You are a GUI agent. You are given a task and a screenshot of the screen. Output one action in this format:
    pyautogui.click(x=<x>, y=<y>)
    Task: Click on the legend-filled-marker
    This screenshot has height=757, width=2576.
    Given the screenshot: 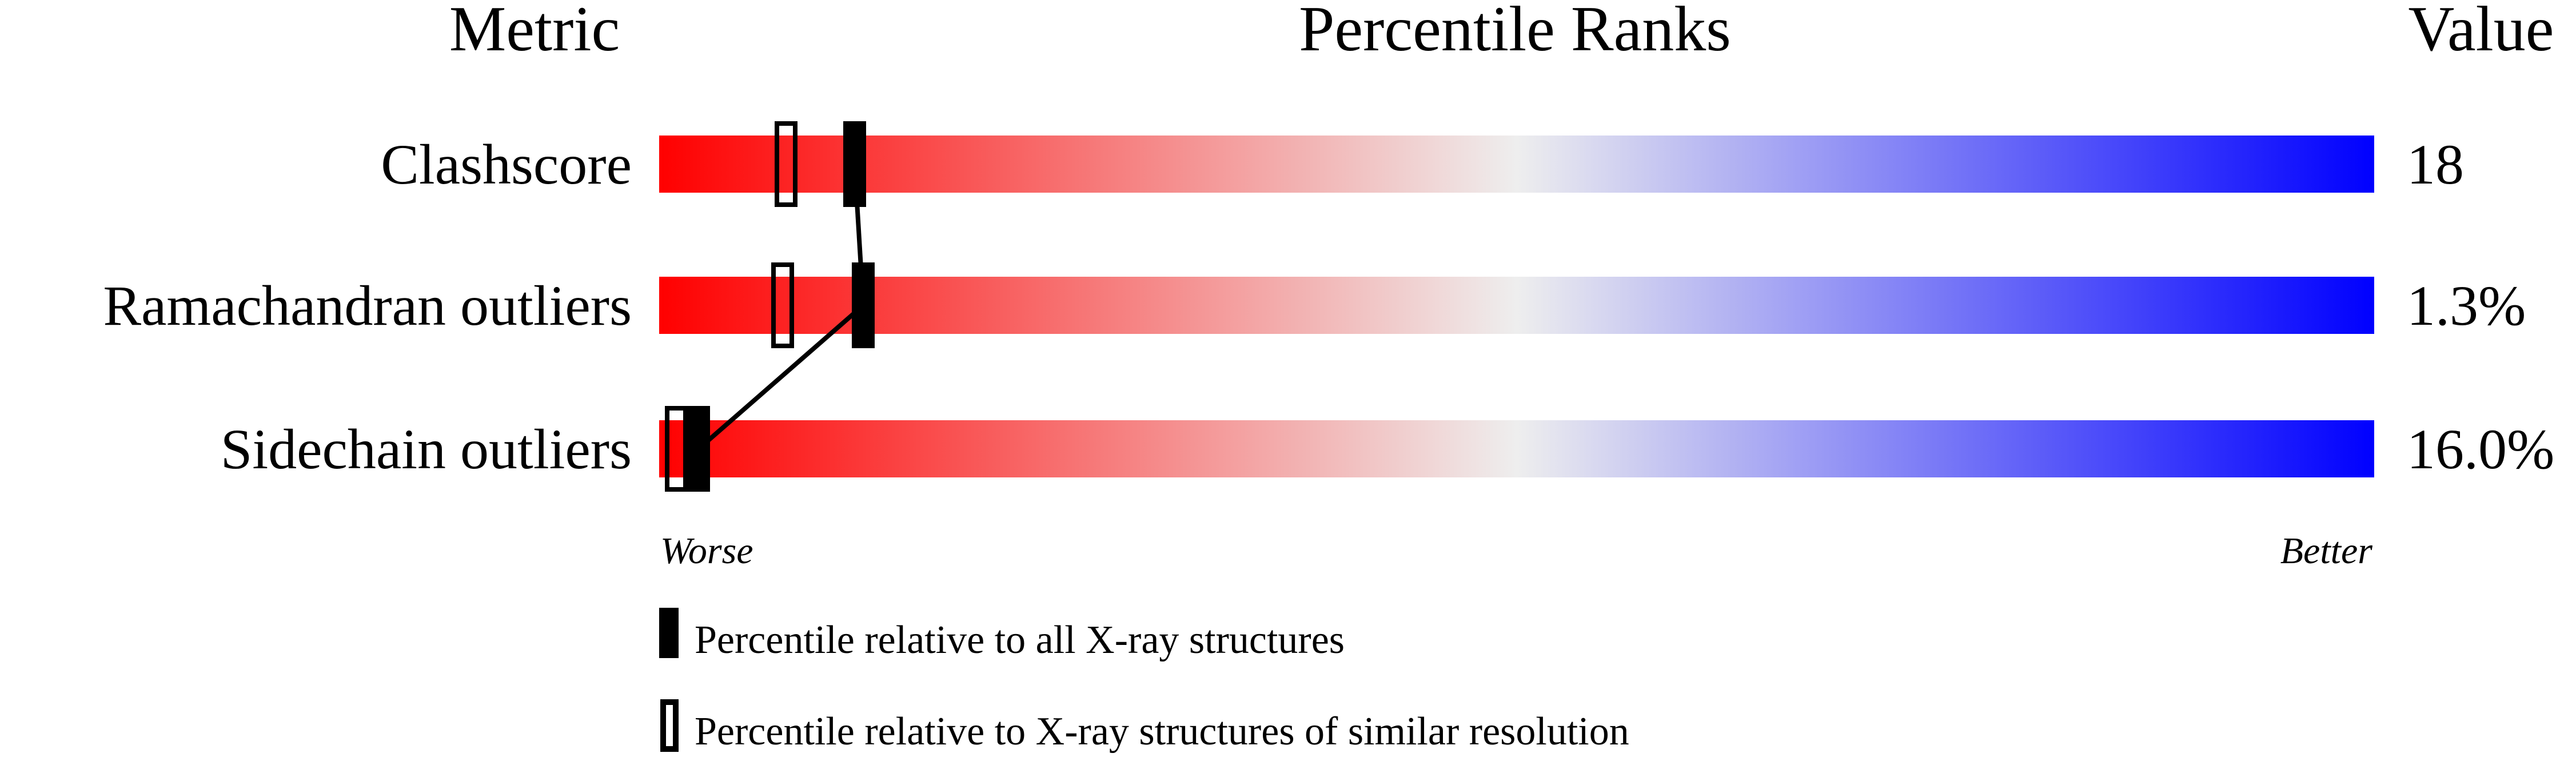 What is the action you would take?
    pyautogui.click(x=669, y=633)
    